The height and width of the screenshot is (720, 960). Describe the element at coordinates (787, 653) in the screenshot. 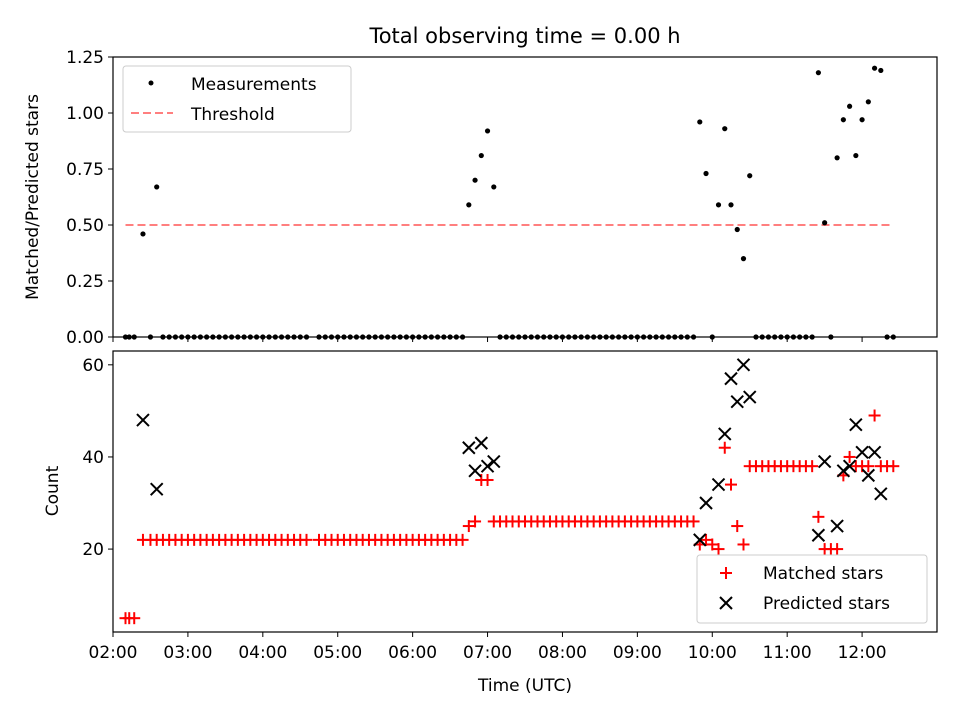

I see `x-tick-label: 11:00` at that location.